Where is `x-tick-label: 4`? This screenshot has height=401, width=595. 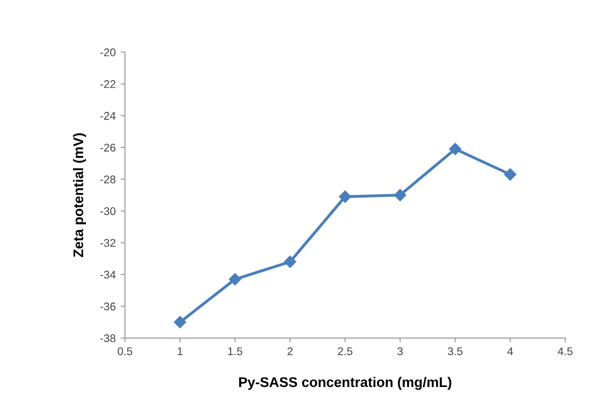
x-tick-label: 4 is located at coordinates (510, 351).